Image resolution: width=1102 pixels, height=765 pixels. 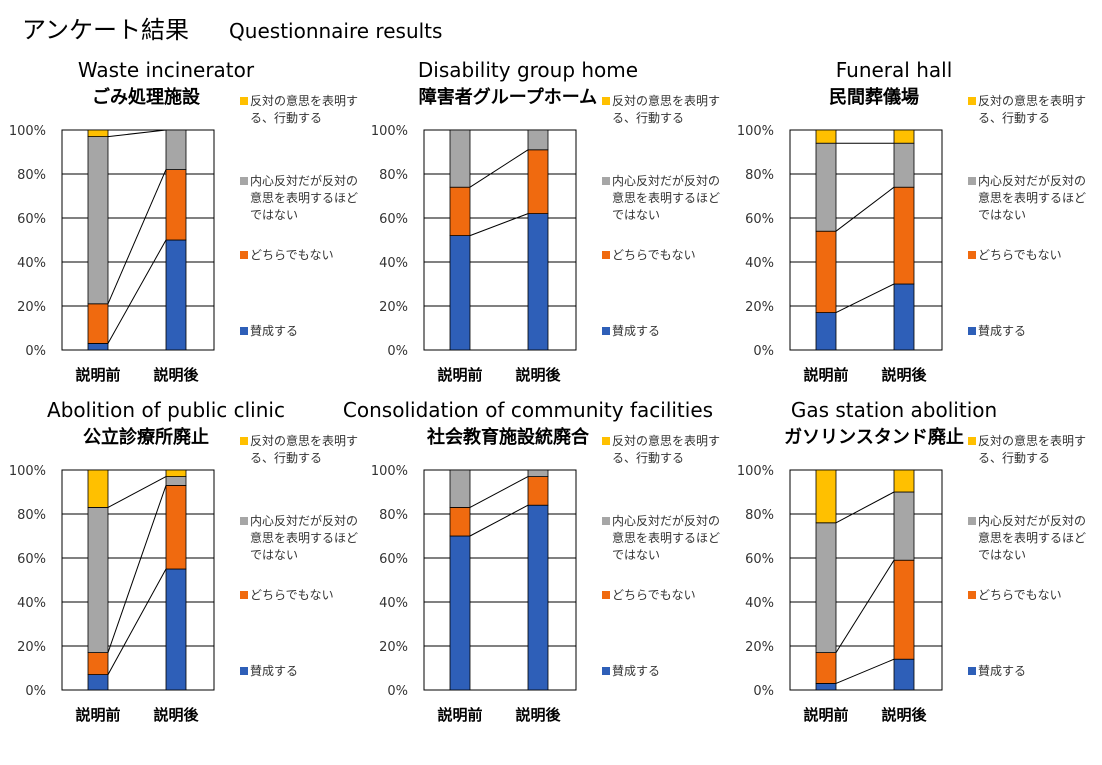 I want to click on chart-title-en: Disability group home, so click(x=528, y=70).